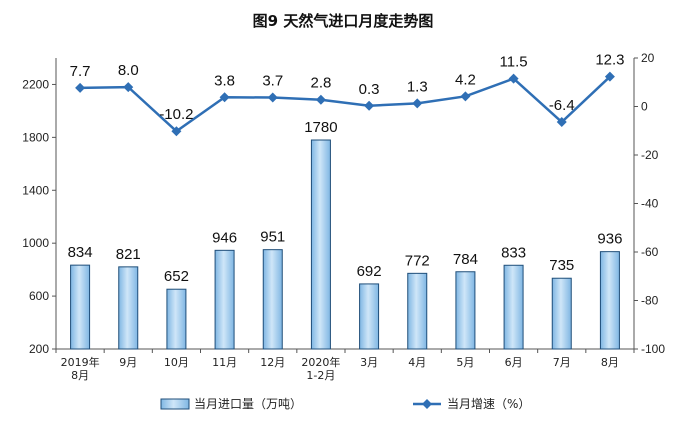 The width and height of the screenshot is (687, 424). I want to click on x-tick-label: 10月, so click(176, 362).